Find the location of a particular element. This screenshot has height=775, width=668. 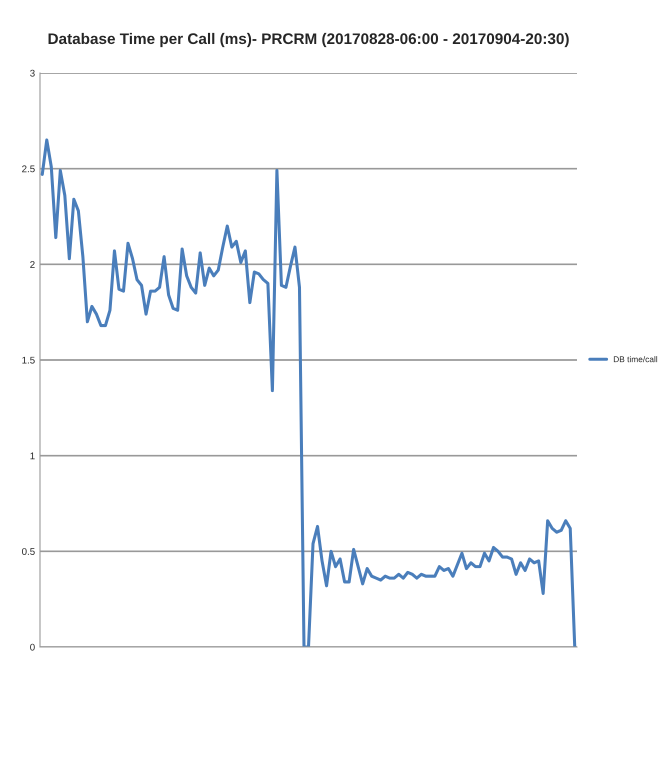

legend-label: DB time/call is located at coordinates (636, 359).